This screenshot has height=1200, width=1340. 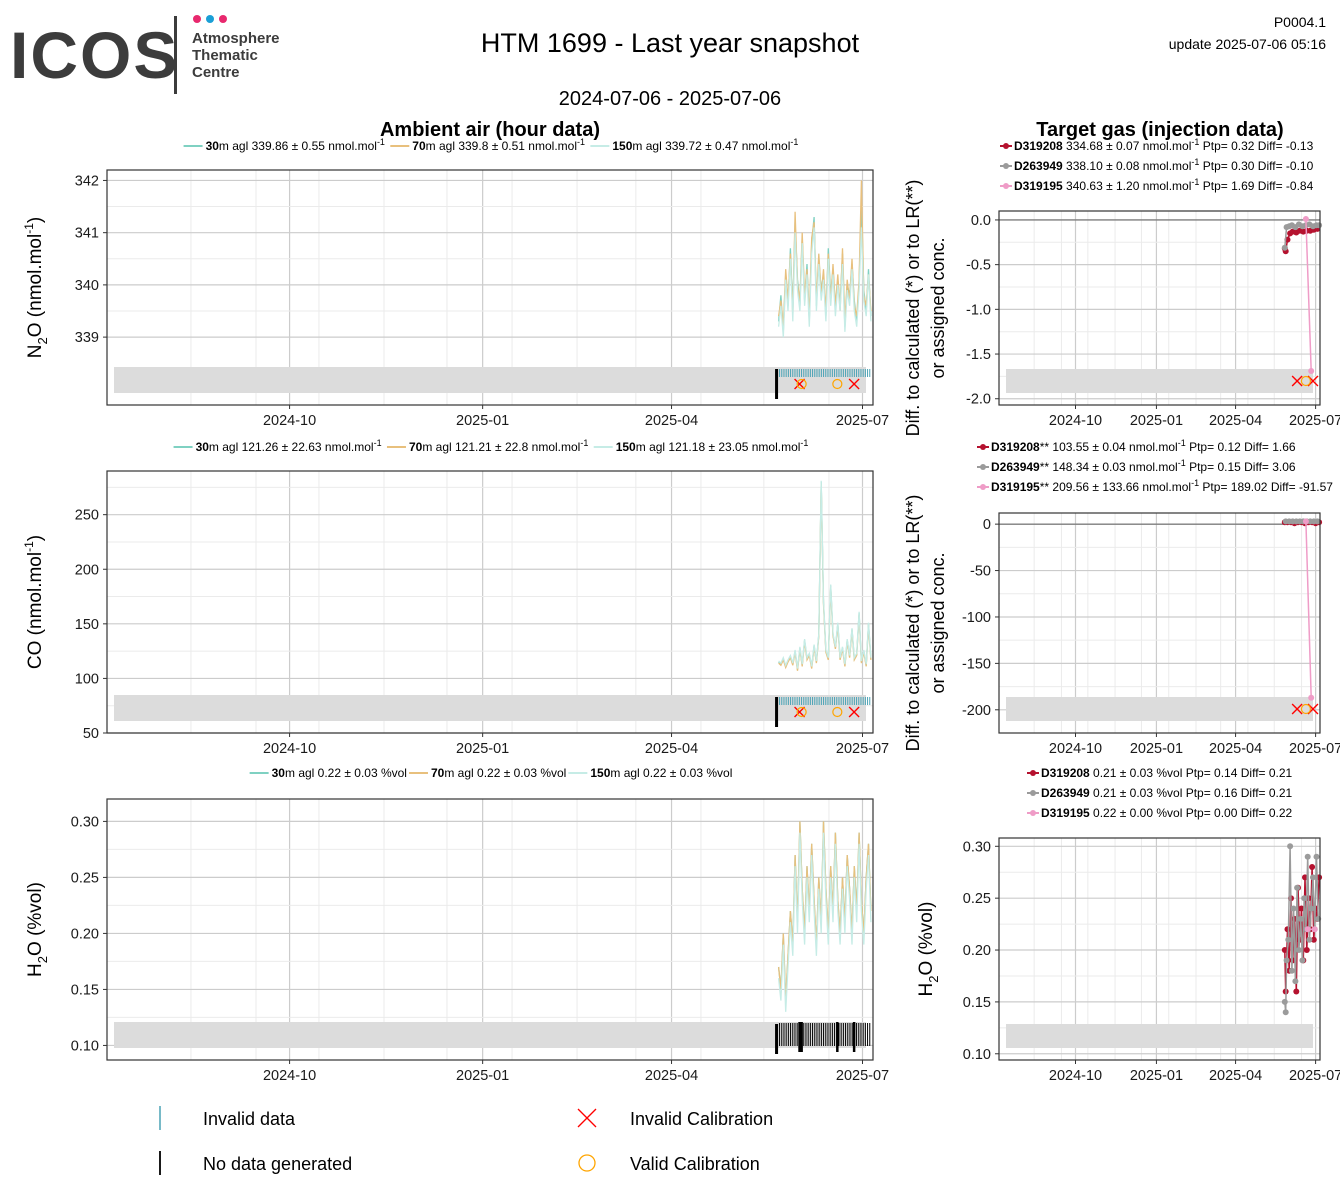 I want to click on y-tick-label: -0.5, so click(x=978, y=266).